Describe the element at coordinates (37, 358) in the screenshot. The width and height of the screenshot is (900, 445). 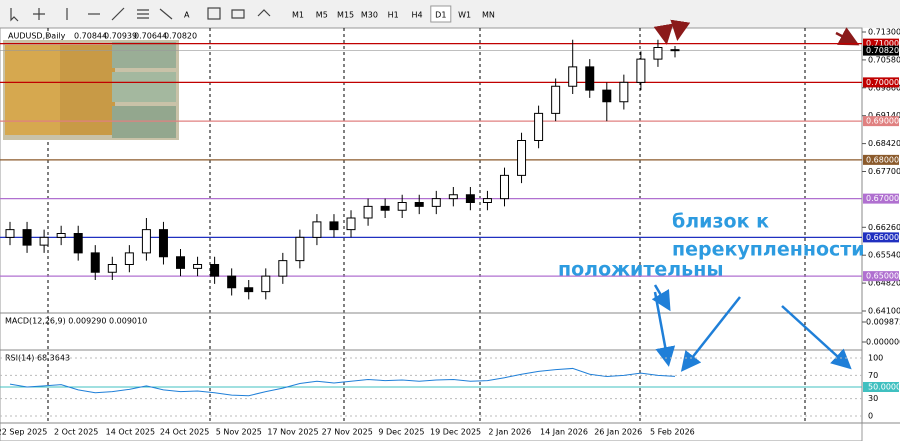
I see `rsi-title: RSI(14) 68.3643` at that location.